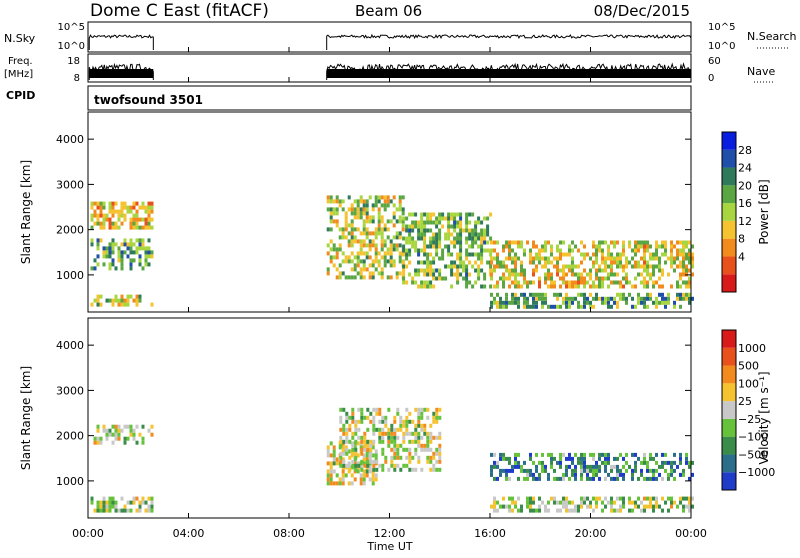 The height and width of the screenshot is (558, 800). What do you see at coordinates (390, 533) in the screenshot?
I see `x-tick-label: 12:00` at bounding box center [390, 533].